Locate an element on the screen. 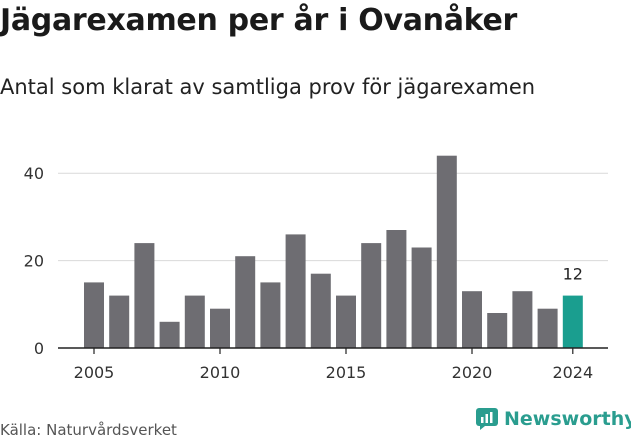  y-tick-label: 0 is located at coordinates (39, 348).